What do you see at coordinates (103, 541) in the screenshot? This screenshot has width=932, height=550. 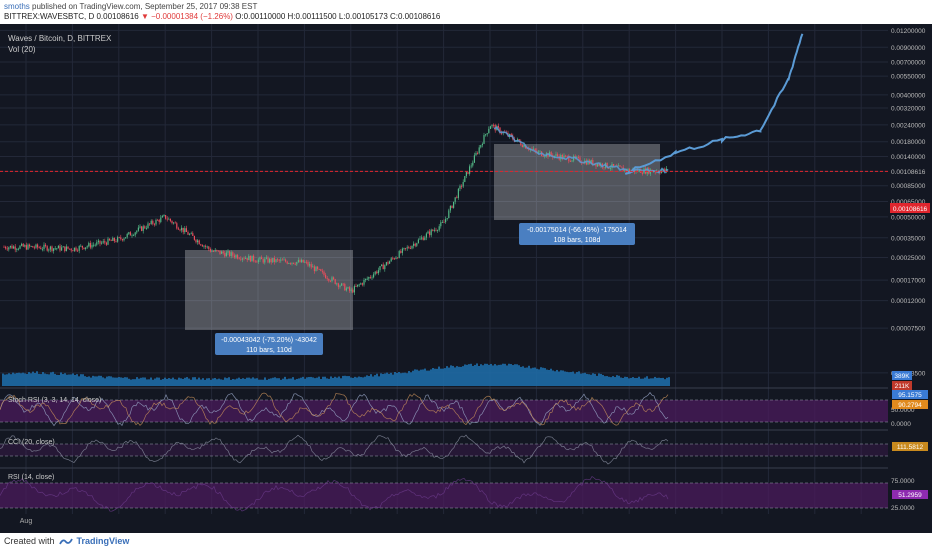 I see `tradingview-link: TradingView` at bounding box center [103, 541].